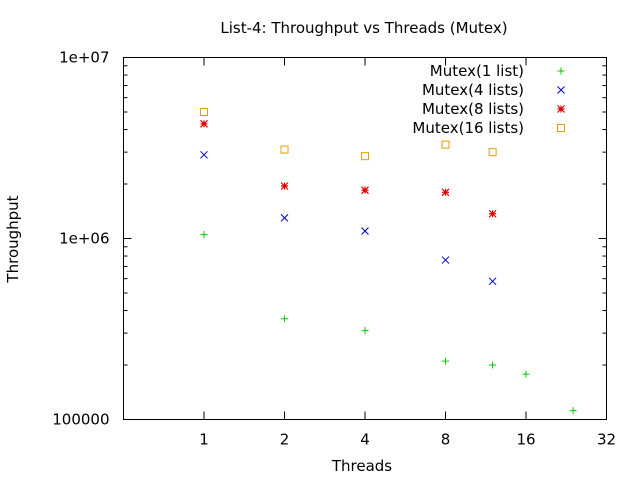  Describe the element at coordinates (477, 71) in the screenshot. I see `legend-label: Mutex(1 list)` at that location.